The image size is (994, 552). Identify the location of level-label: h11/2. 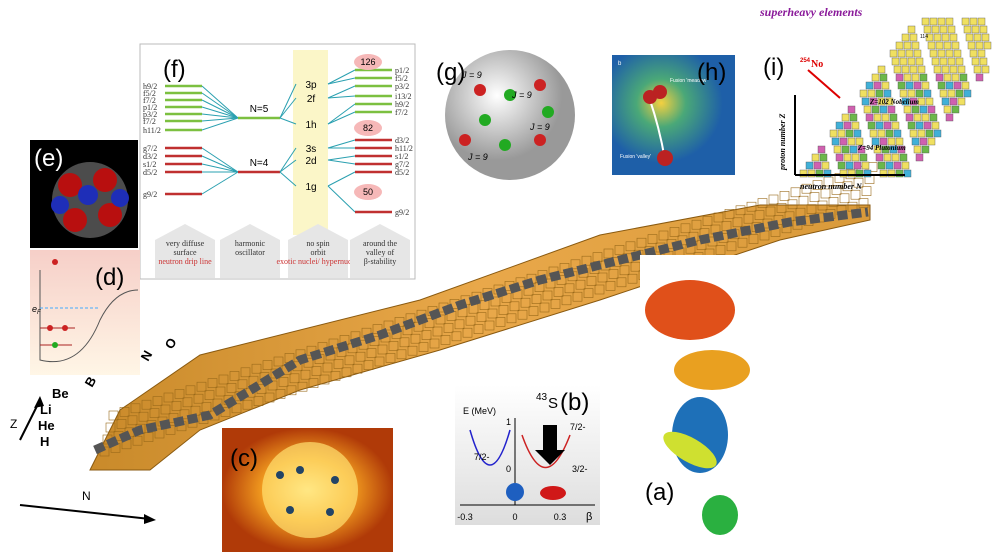
(404, 148).